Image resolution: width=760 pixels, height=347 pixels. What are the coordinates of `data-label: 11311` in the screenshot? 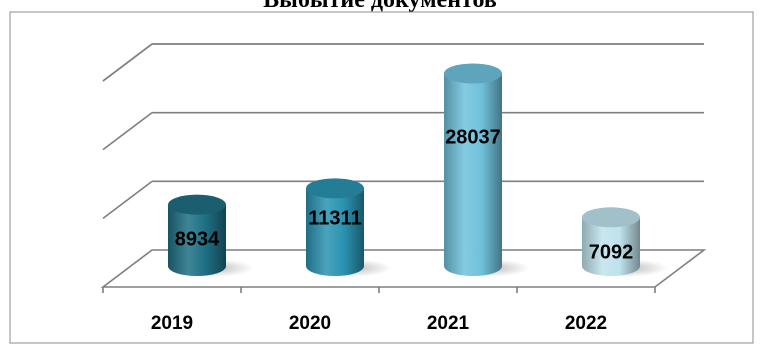 It's located at (334, 218).